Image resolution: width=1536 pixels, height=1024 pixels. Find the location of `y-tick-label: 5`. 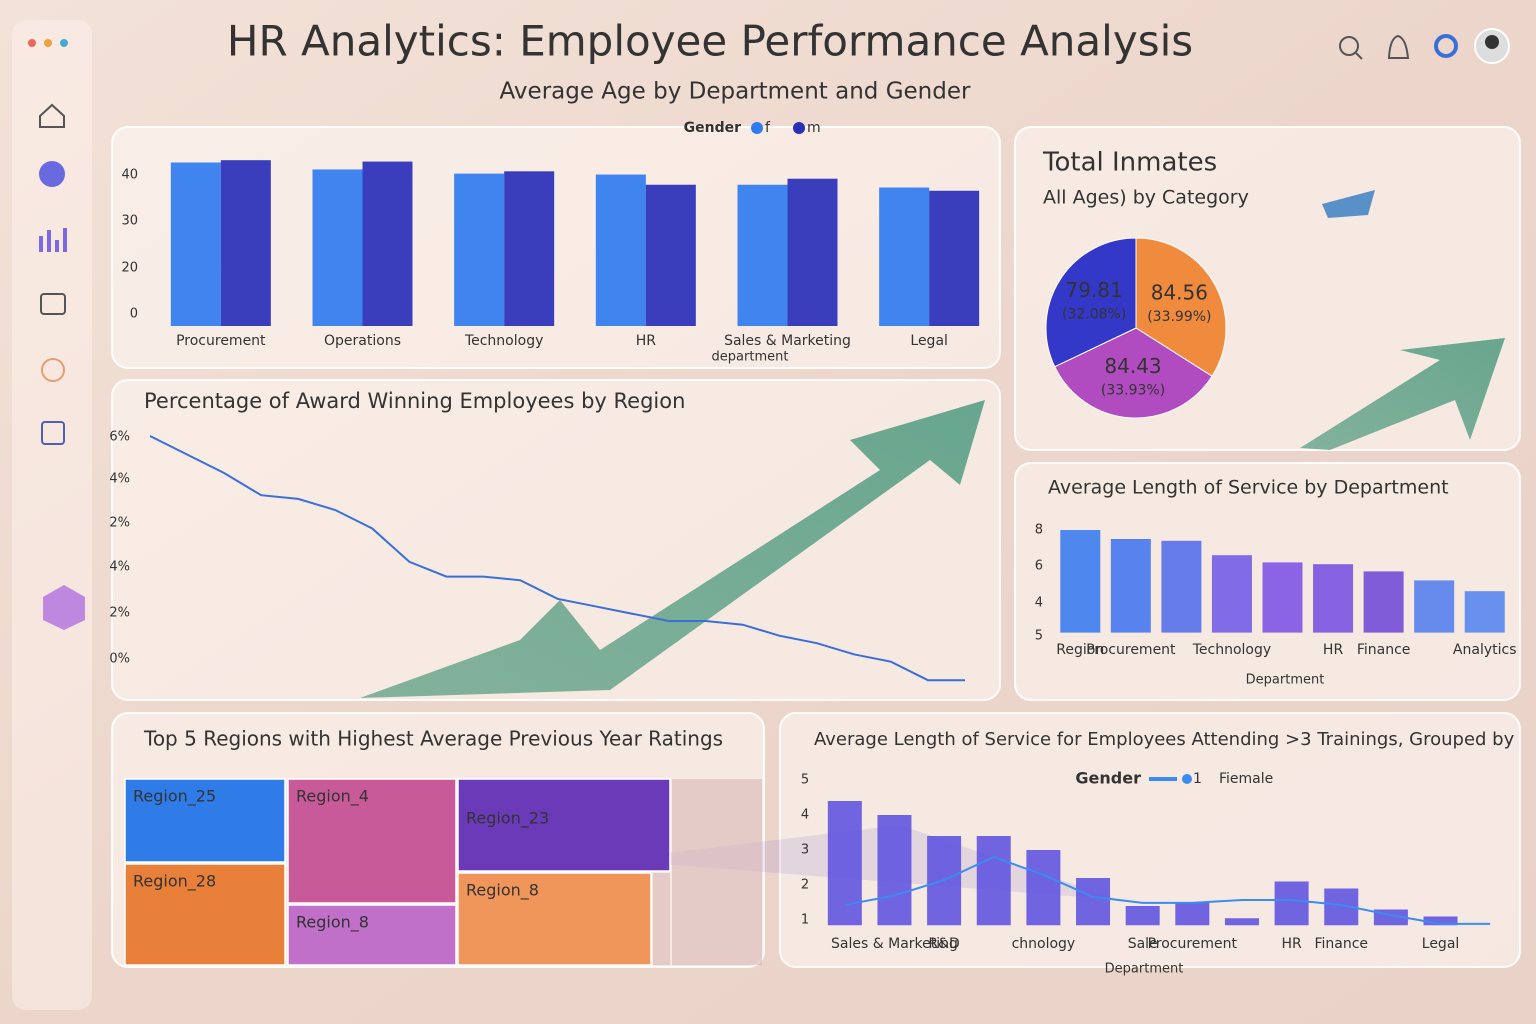

y-tick-label: 5 is located at coordinates (805, 780).